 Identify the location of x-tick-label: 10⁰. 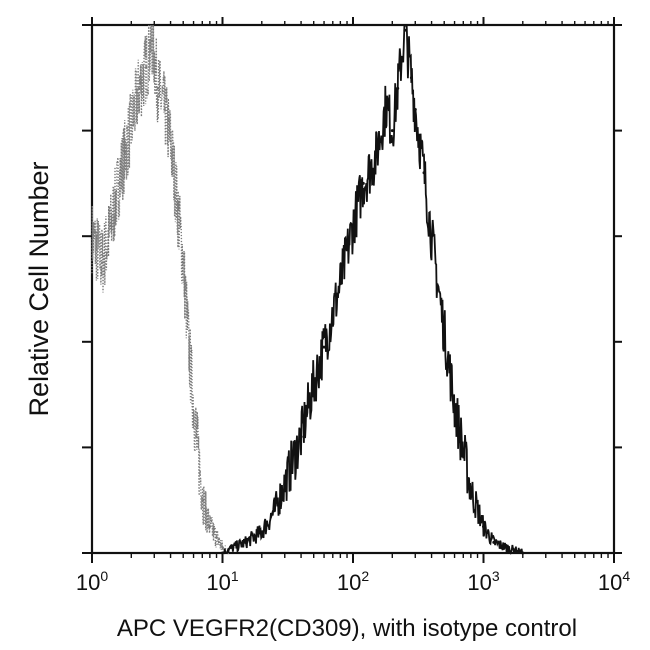
(92, 581).